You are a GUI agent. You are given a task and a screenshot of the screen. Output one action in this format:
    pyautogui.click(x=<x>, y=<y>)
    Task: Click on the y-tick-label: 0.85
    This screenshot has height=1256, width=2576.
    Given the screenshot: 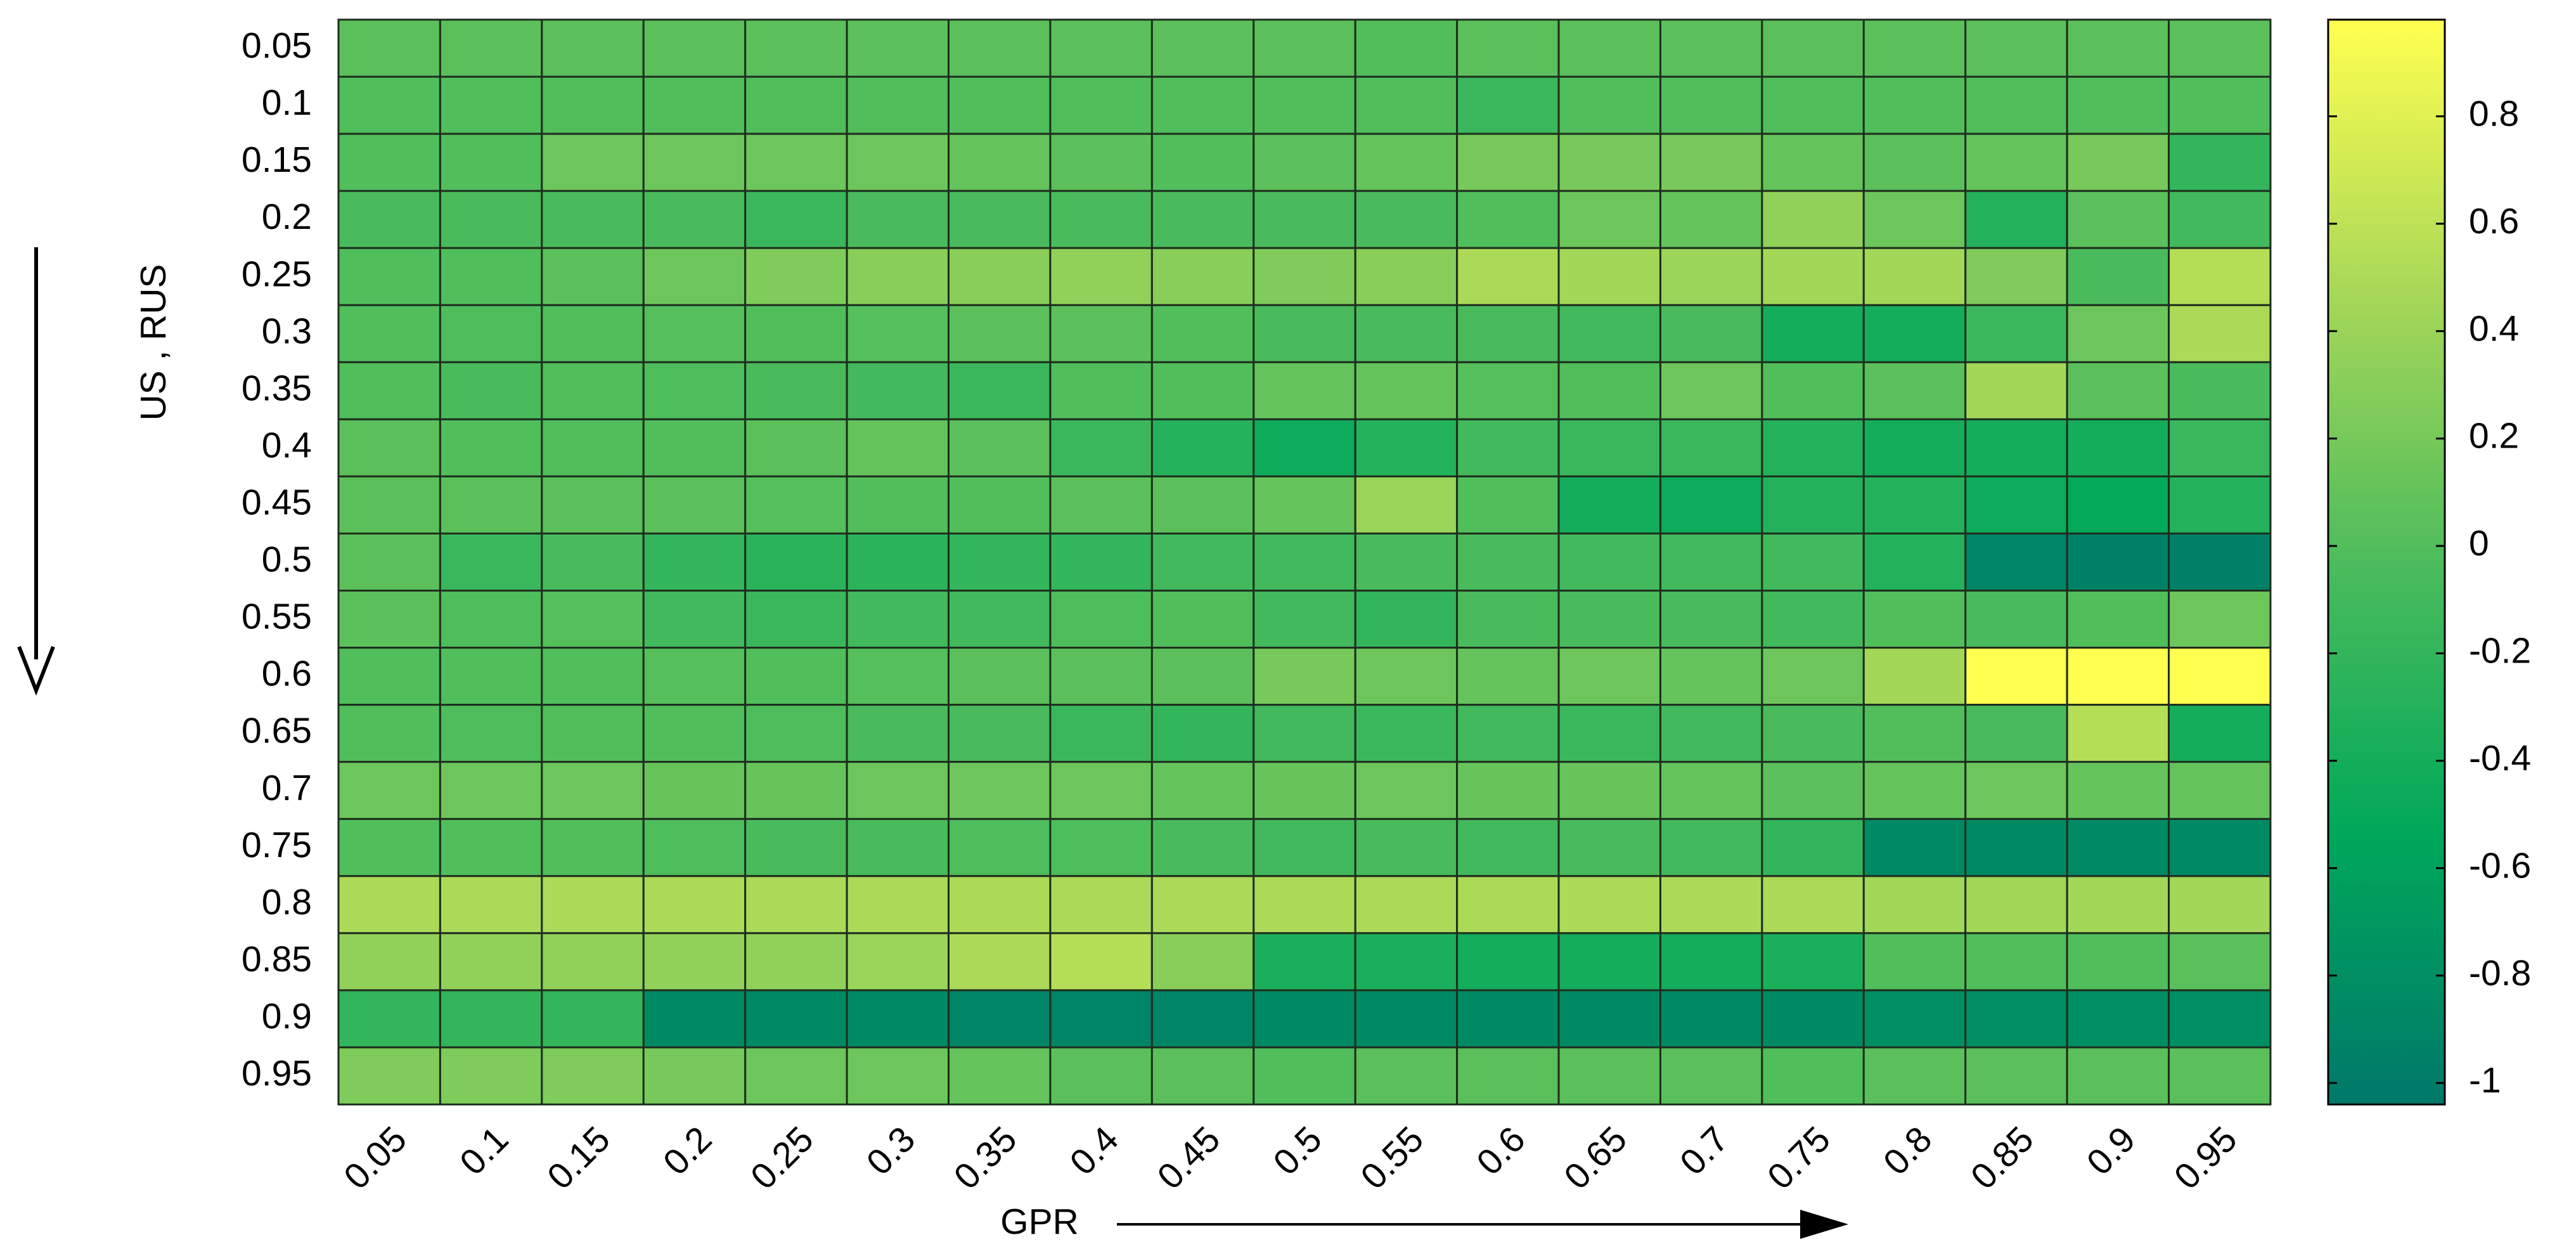 What is the action you would take?
    pyautogui.click(x=277, y=959)
    